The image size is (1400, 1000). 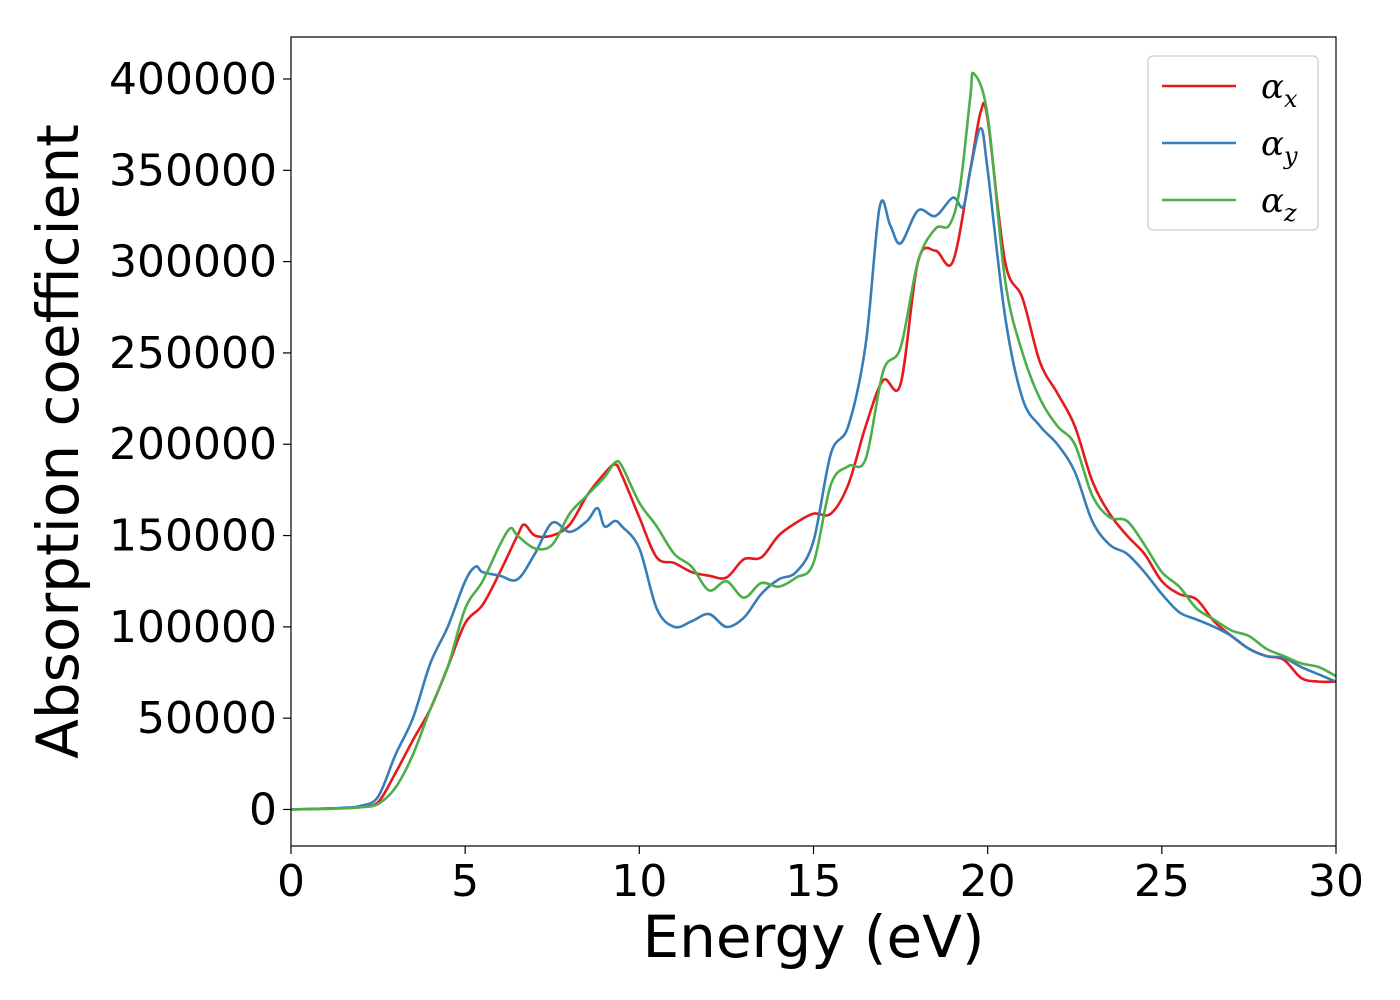 I want to click on x-tick-label: 5, so click(x=465, y=881).